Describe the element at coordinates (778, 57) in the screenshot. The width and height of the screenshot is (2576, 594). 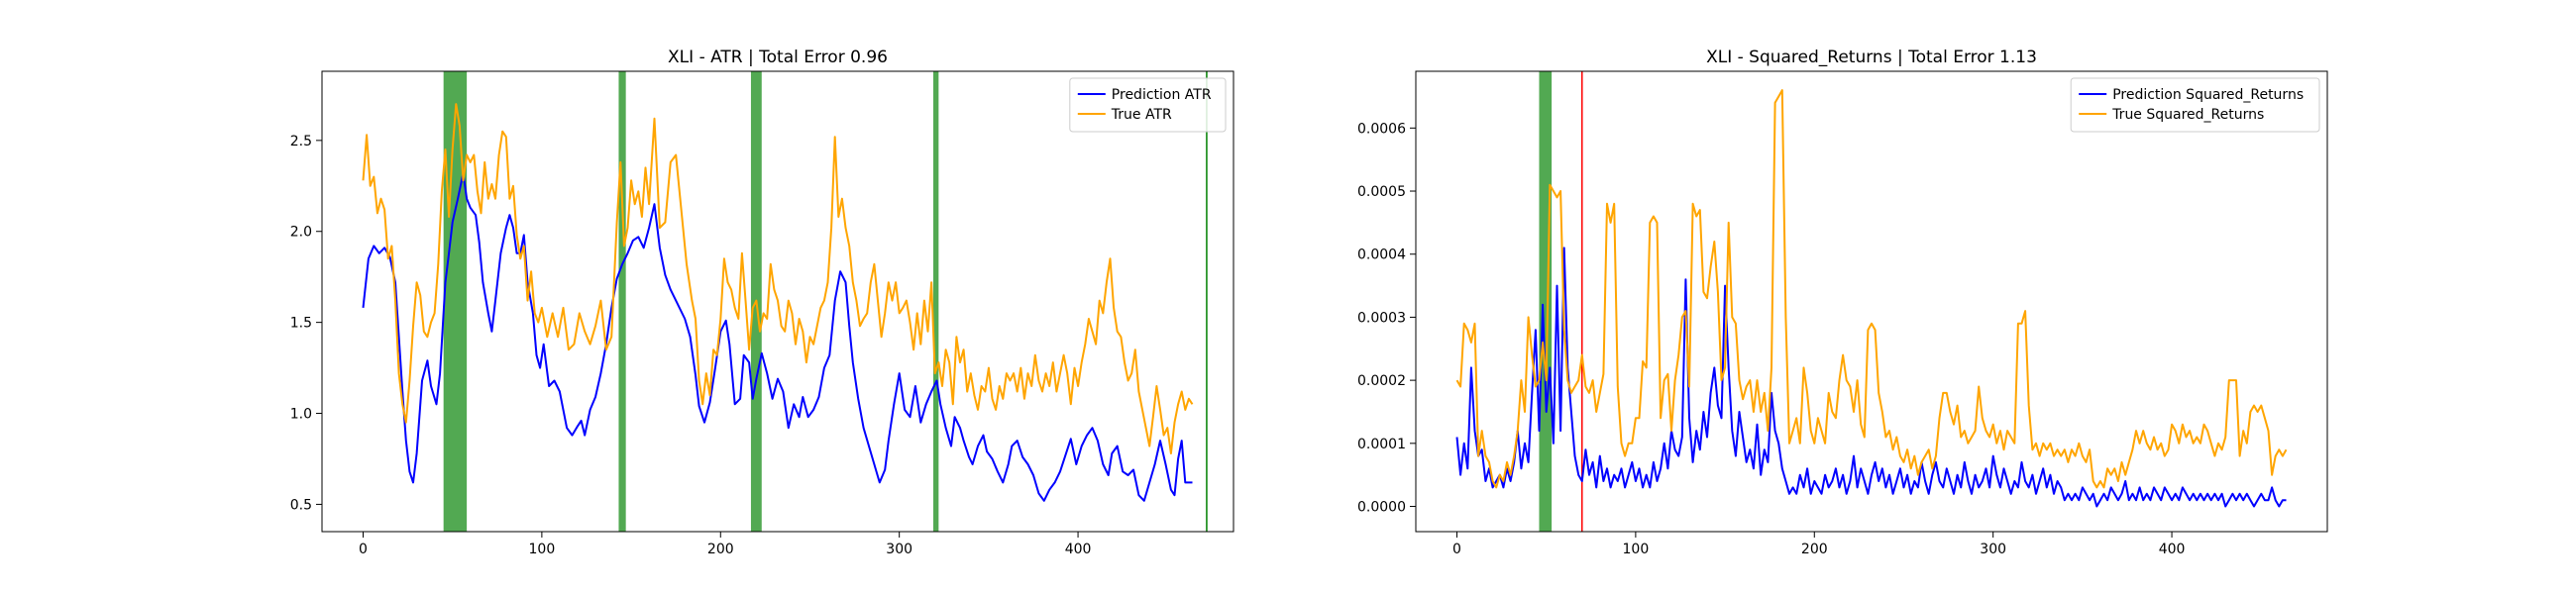
I see `chart-title: XLI - ATR | Total Error 0.96` at that location.